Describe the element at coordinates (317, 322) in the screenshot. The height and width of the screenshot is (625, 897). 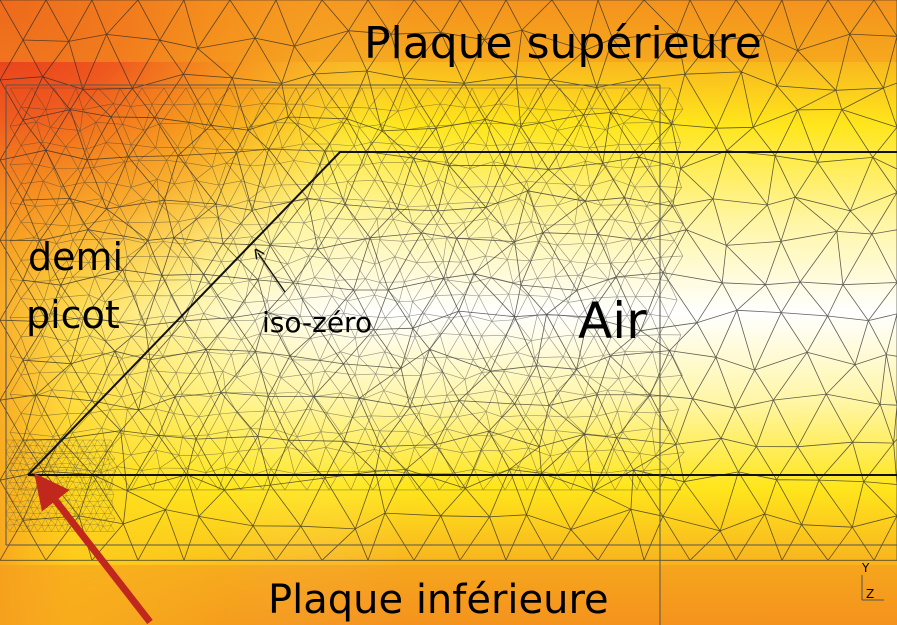
I see `iso-zero-label: iso-zéro` at that location.